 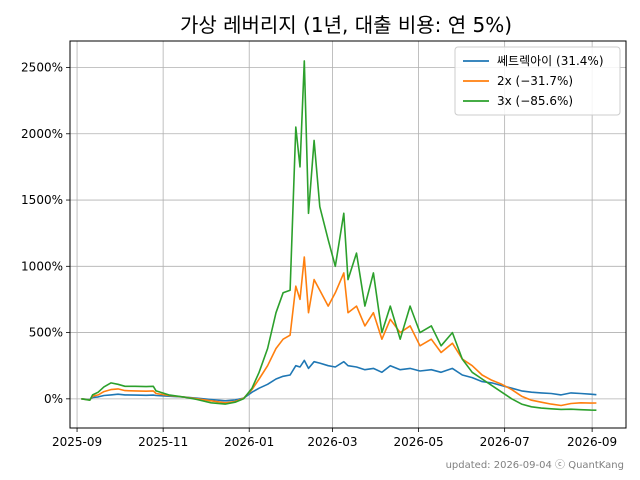 I want to click on y-tick-label: 1500%, so click(x=42, y=200).